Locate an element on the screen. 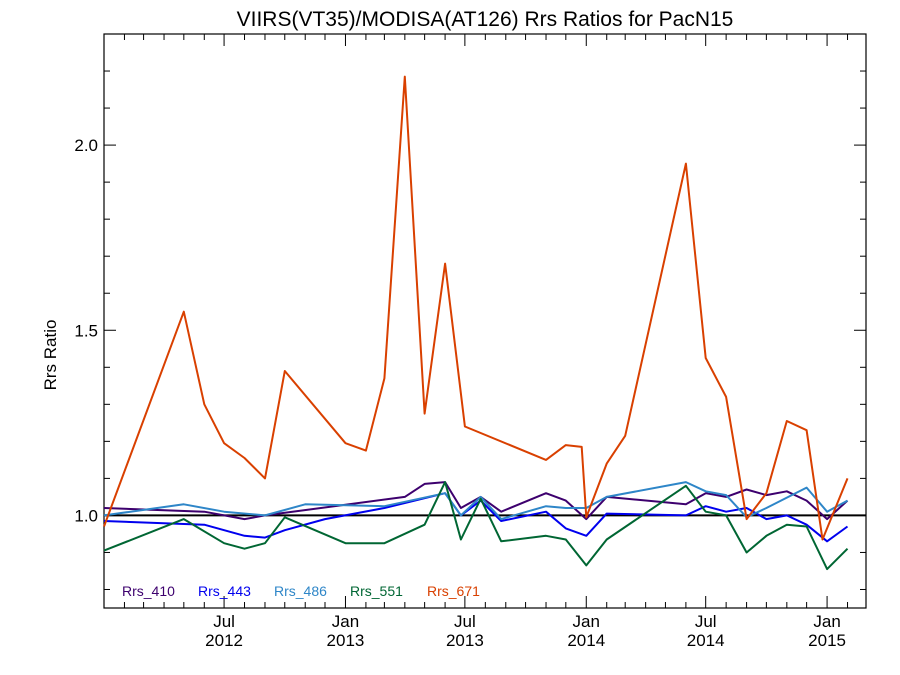 The width and height of the screenshot is (900, 675). y-tick-label: 1.0 is located at coordinates (86, 515).